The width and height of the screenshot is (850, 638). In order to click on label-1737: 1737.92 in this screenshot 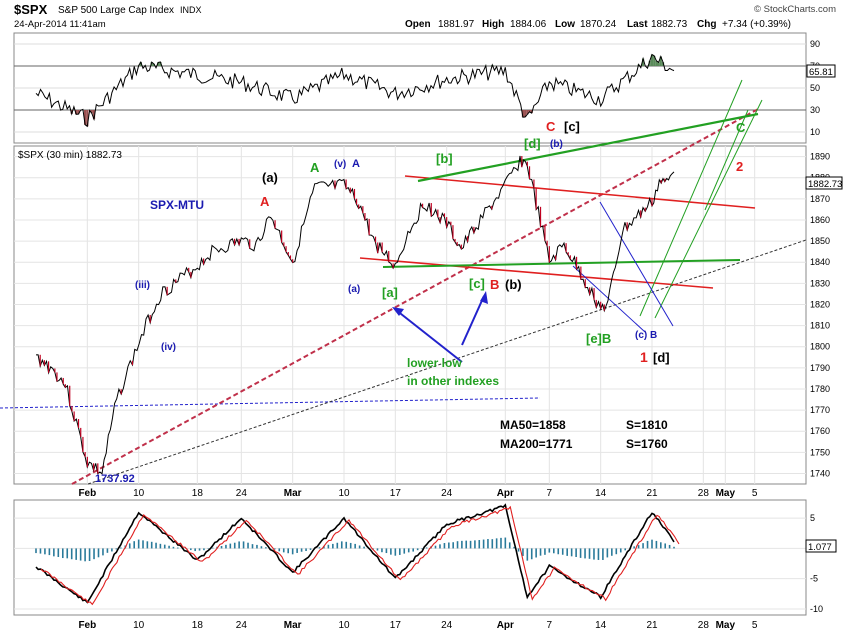, I will do `click(115, 479)`.